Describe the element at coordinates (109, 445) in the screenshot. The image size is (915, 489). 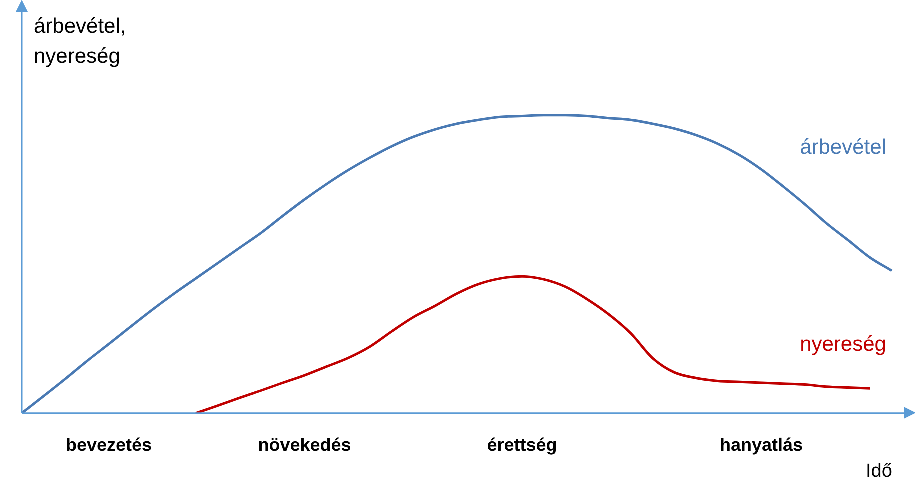
I see `x-tick-label: bevezetés` at that location.